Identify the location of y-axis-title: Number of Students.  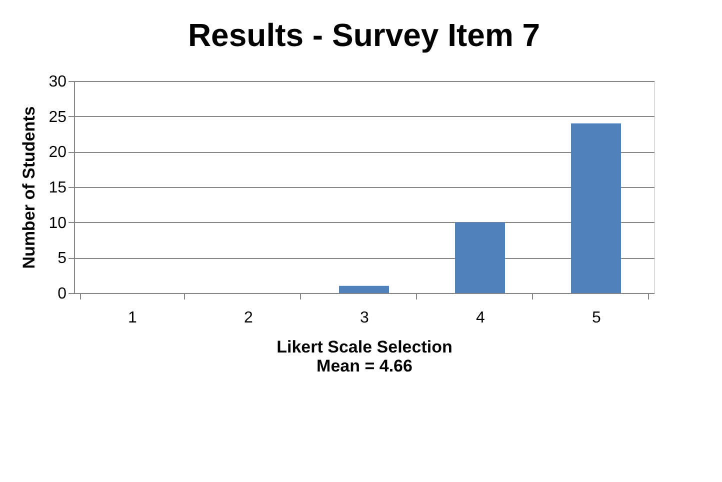
(29, 187).